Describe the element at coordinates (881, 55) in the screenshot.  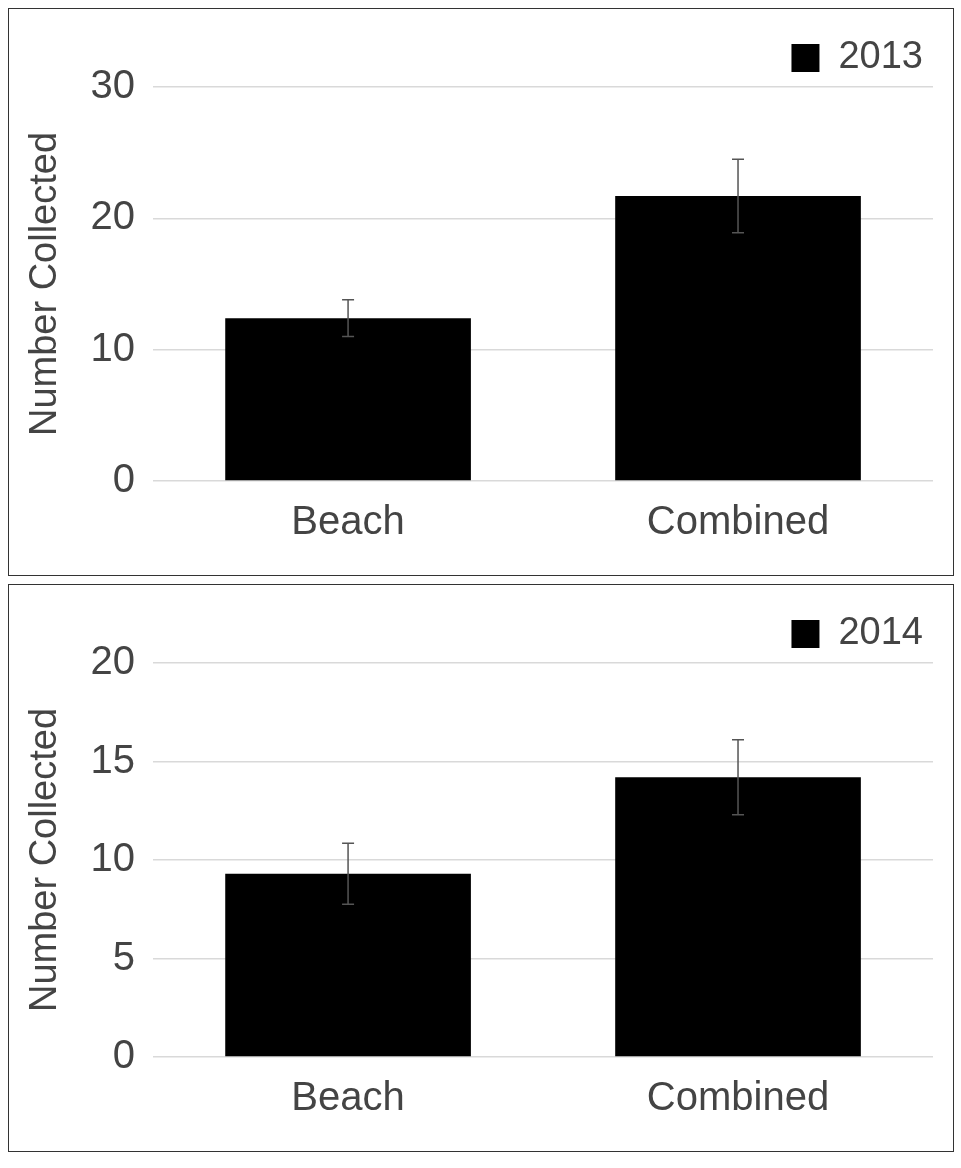
I see `legend-label: 2013` at that location.